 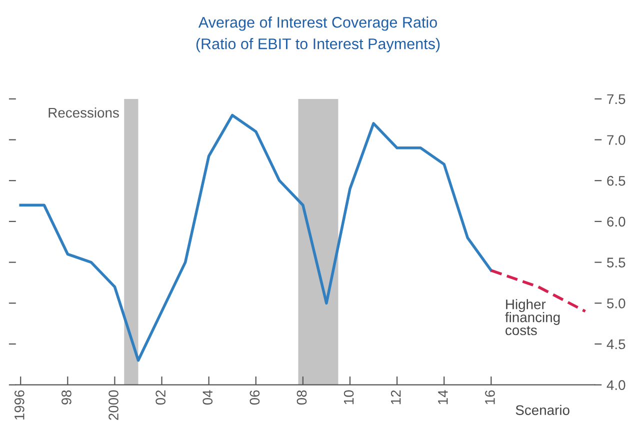 What do you see at coordinates (67, 397) in the screenshot?
I see `x-tick-label: 98` at bounding box center [67, 397].